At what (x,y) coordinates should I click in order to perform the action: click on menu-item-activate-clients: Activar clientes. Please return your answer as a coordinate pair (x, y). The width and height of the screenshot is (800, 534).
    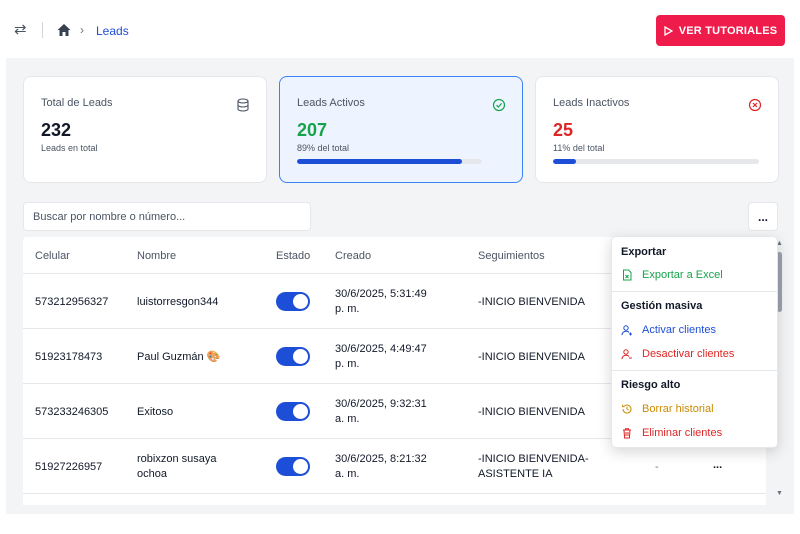
    Looking at the image, I should click on (668, 330).